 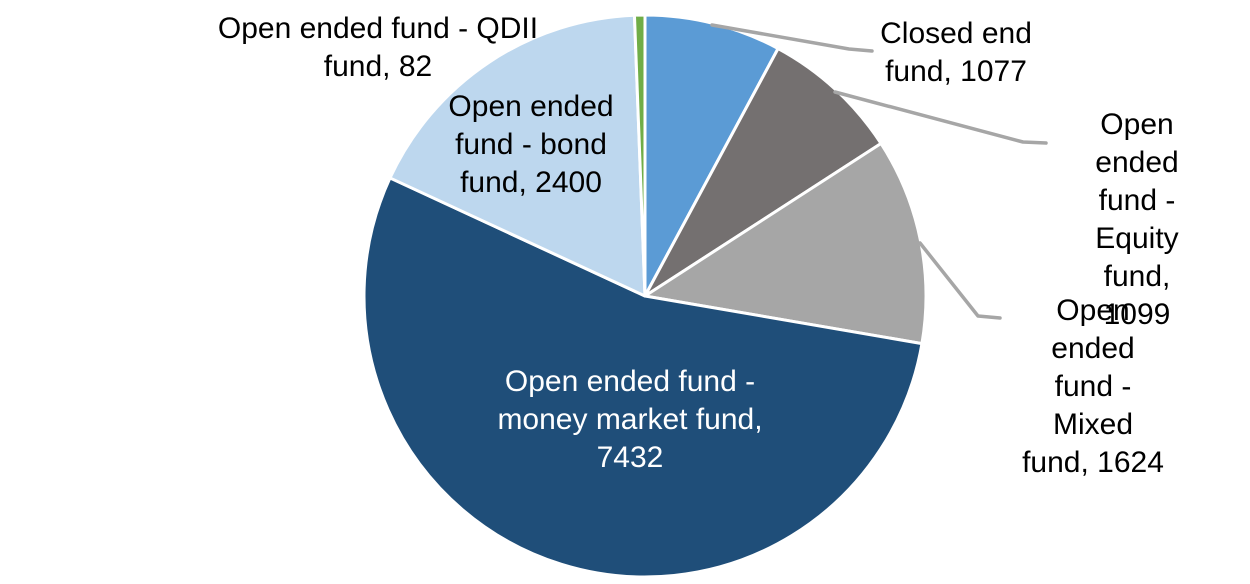 What do you see at coordinates (639, 155) in the screenshot?
I see `pie-slice-qdii-fund` at bounding box center [639, 155].